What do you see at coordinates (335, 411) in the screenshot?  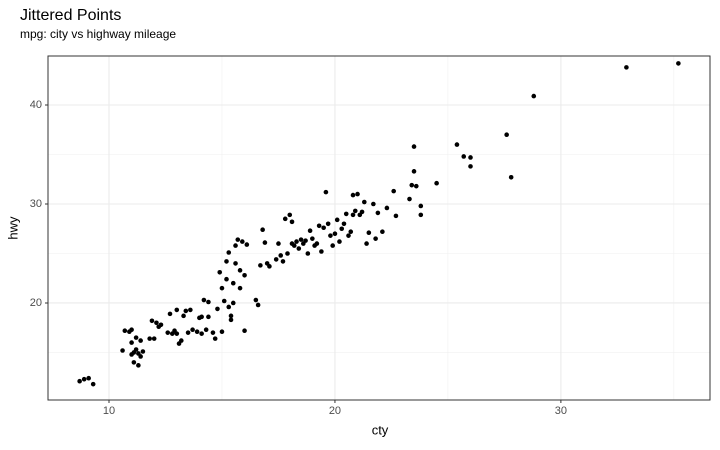 I see `x-tick-label: 20` at bounding box center [335, 411].